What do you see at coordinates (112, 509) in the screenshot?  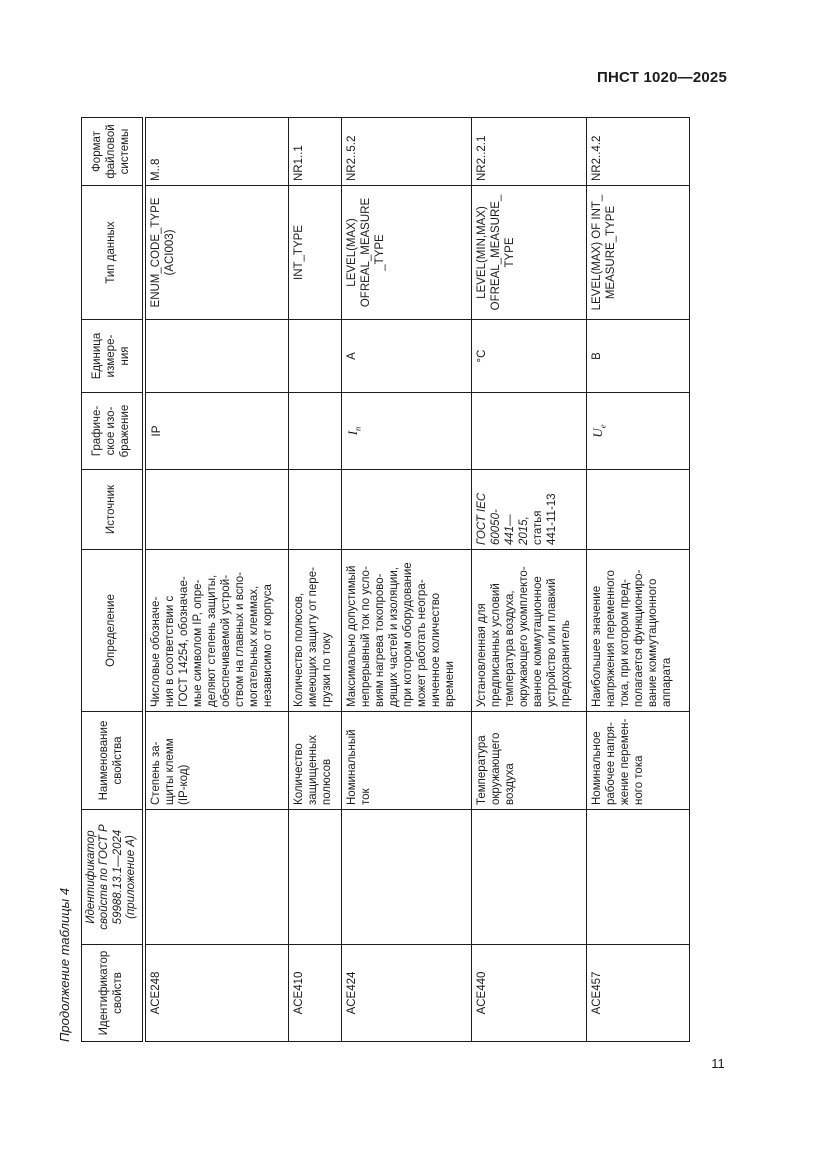 I see `col-header-source: Источник` at bounding box center [112, 509].